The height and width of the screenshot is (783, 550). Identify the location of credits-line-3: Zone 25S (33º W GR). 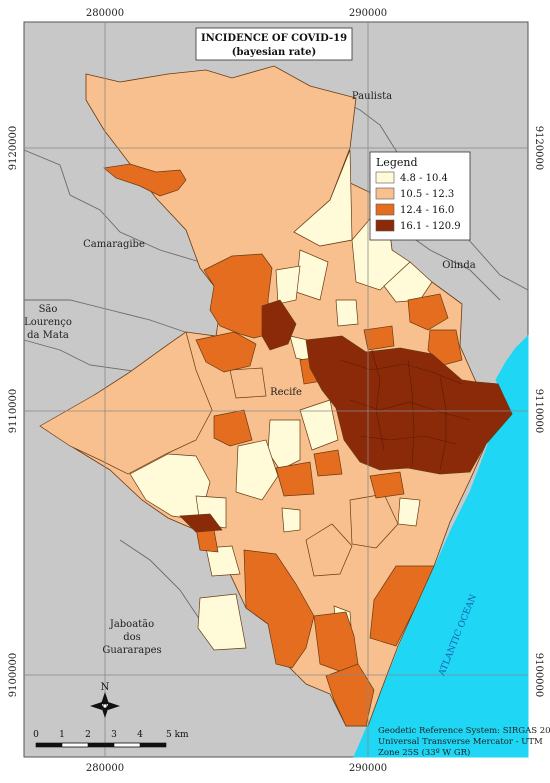
(424, 752).